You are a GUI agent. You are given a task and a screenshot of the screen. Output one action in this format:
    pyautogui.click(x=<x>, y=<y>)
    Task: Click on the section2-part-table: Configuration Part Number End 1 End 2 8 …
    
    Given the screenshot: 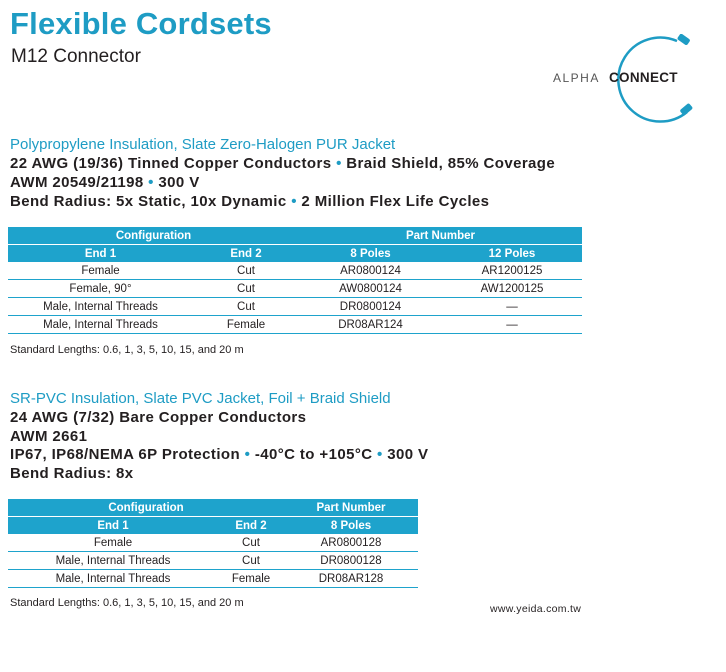 What is the action you would take?
    pyautogui.click(x=213, y=543)
    